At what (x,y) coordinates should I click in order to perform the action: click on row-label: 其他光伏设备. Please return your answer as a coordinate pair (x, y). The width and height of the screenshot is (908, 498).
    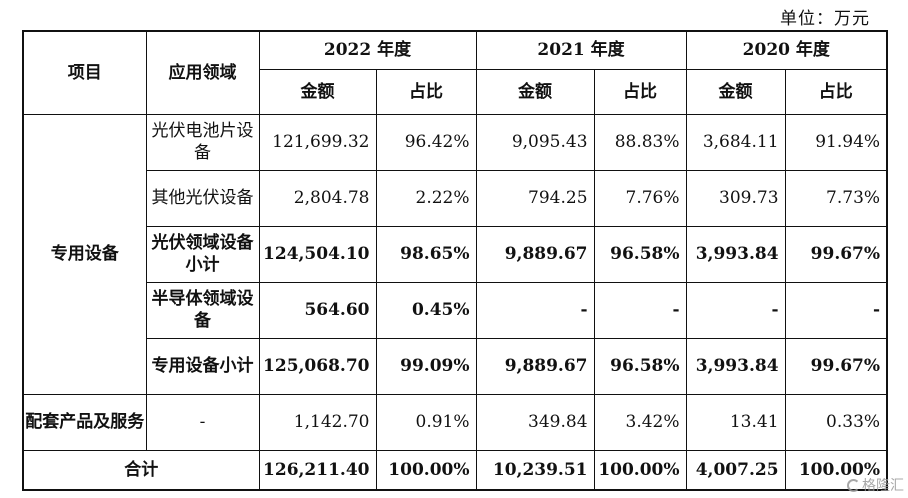
    Looking at the image, I should click on (202, 198).